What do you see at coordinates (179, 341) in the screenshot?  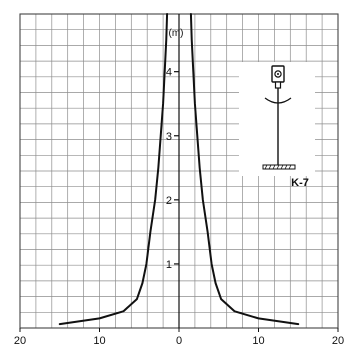 I see `x-tick-label: 0` at bounding box center [179, 341].